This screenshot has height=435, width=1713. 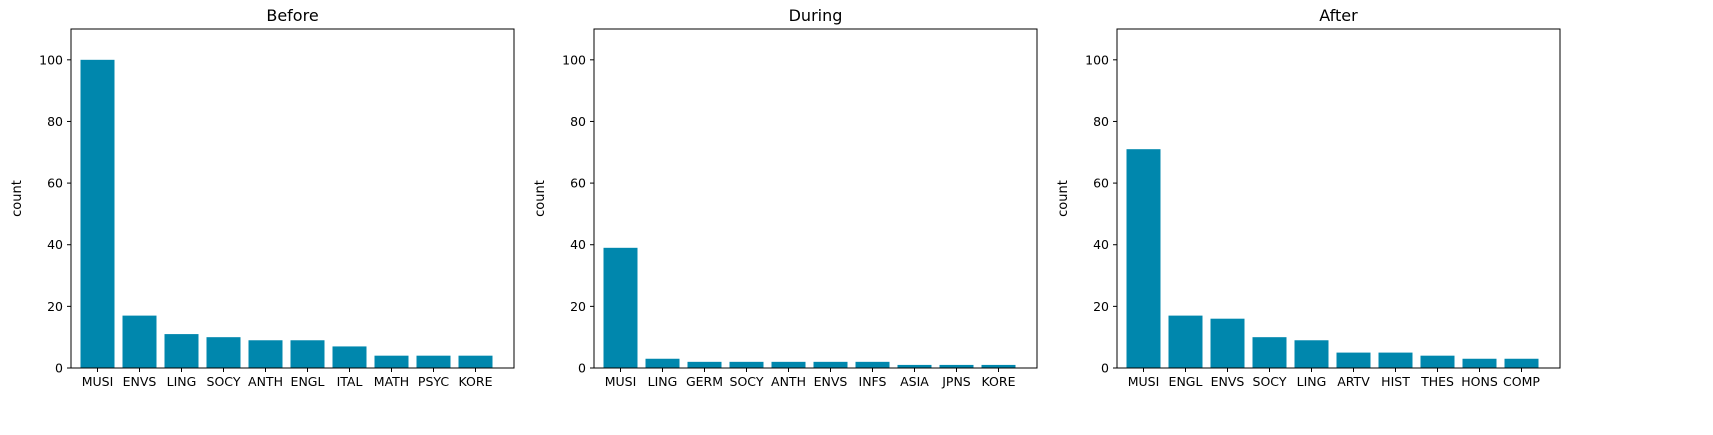 What do you see at coordinates (1479, 381) in the screenshot?
I see `x-tick-label: HONS` at bounding box center [1479, 381].